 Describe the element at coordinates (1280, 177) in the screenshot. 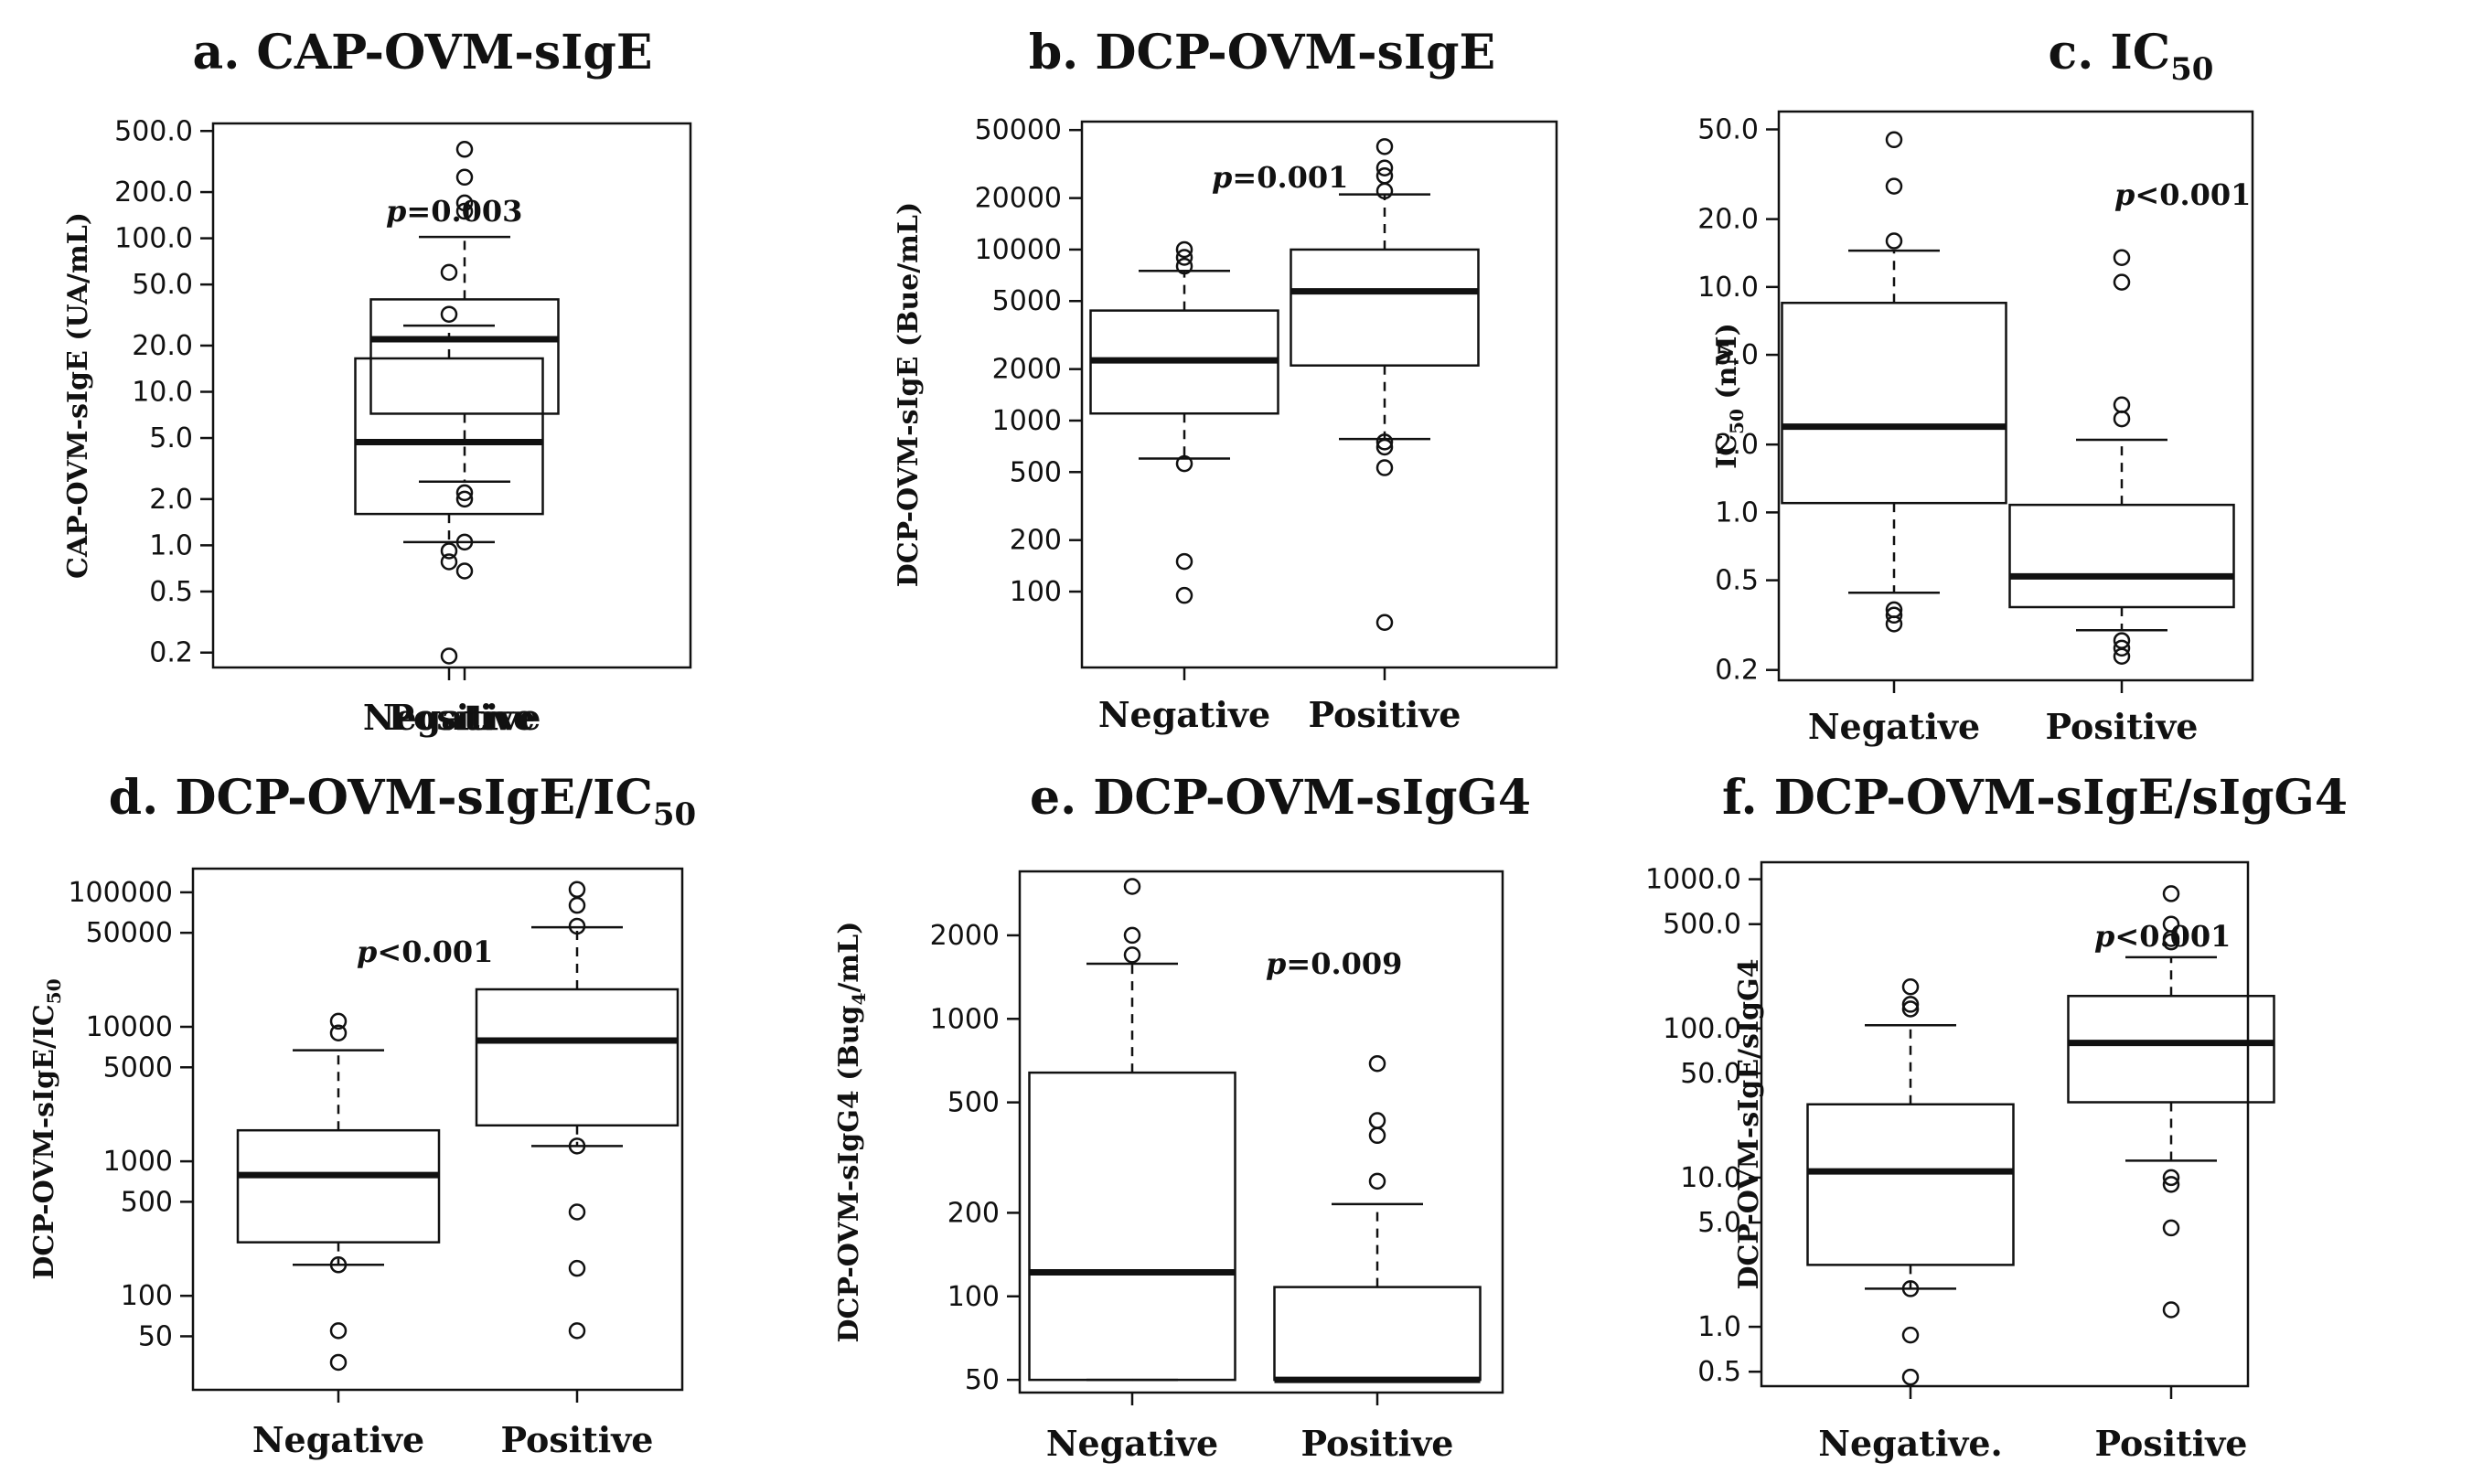

I see `p-value-annotation: p=0.001` at that location.